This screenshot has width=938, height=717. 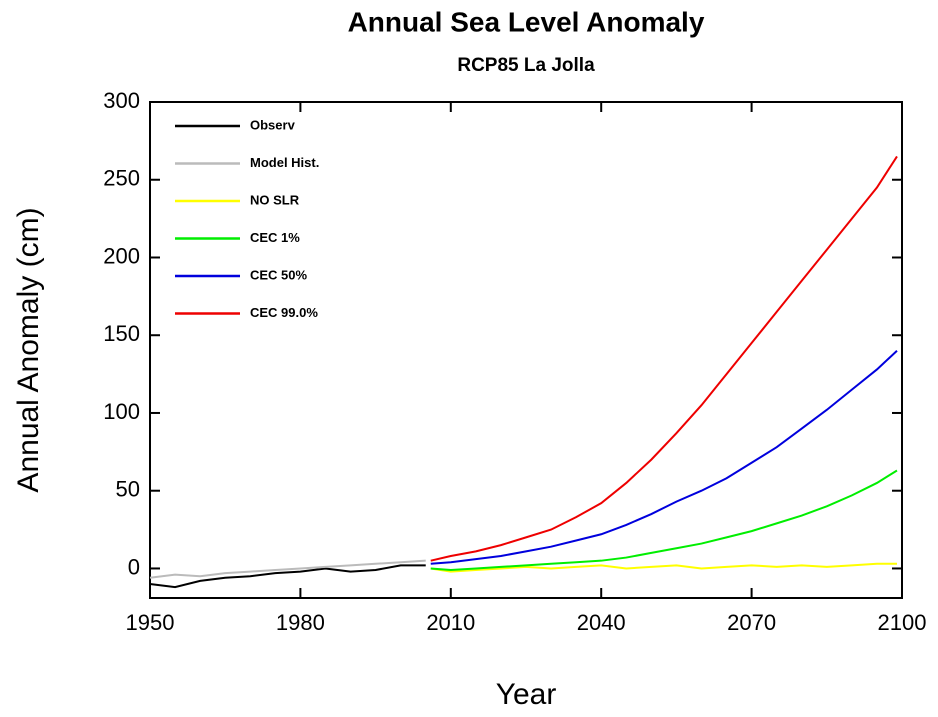 What do you see at coordinates (751, 622) in the screenshot?
I see `x-tick-label: 2070` at bounding box center [751, 622].